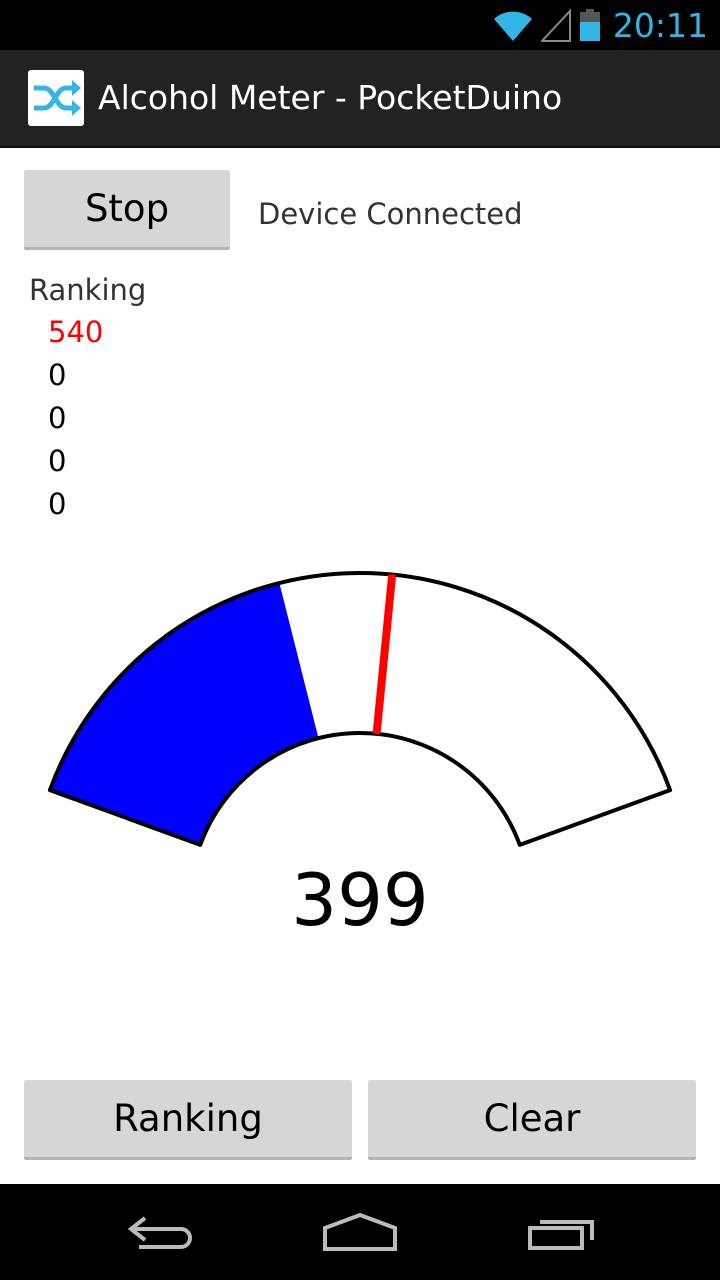 This screenshot has height=1280, width=720. I want to click on app-icon, so click(56, 98).